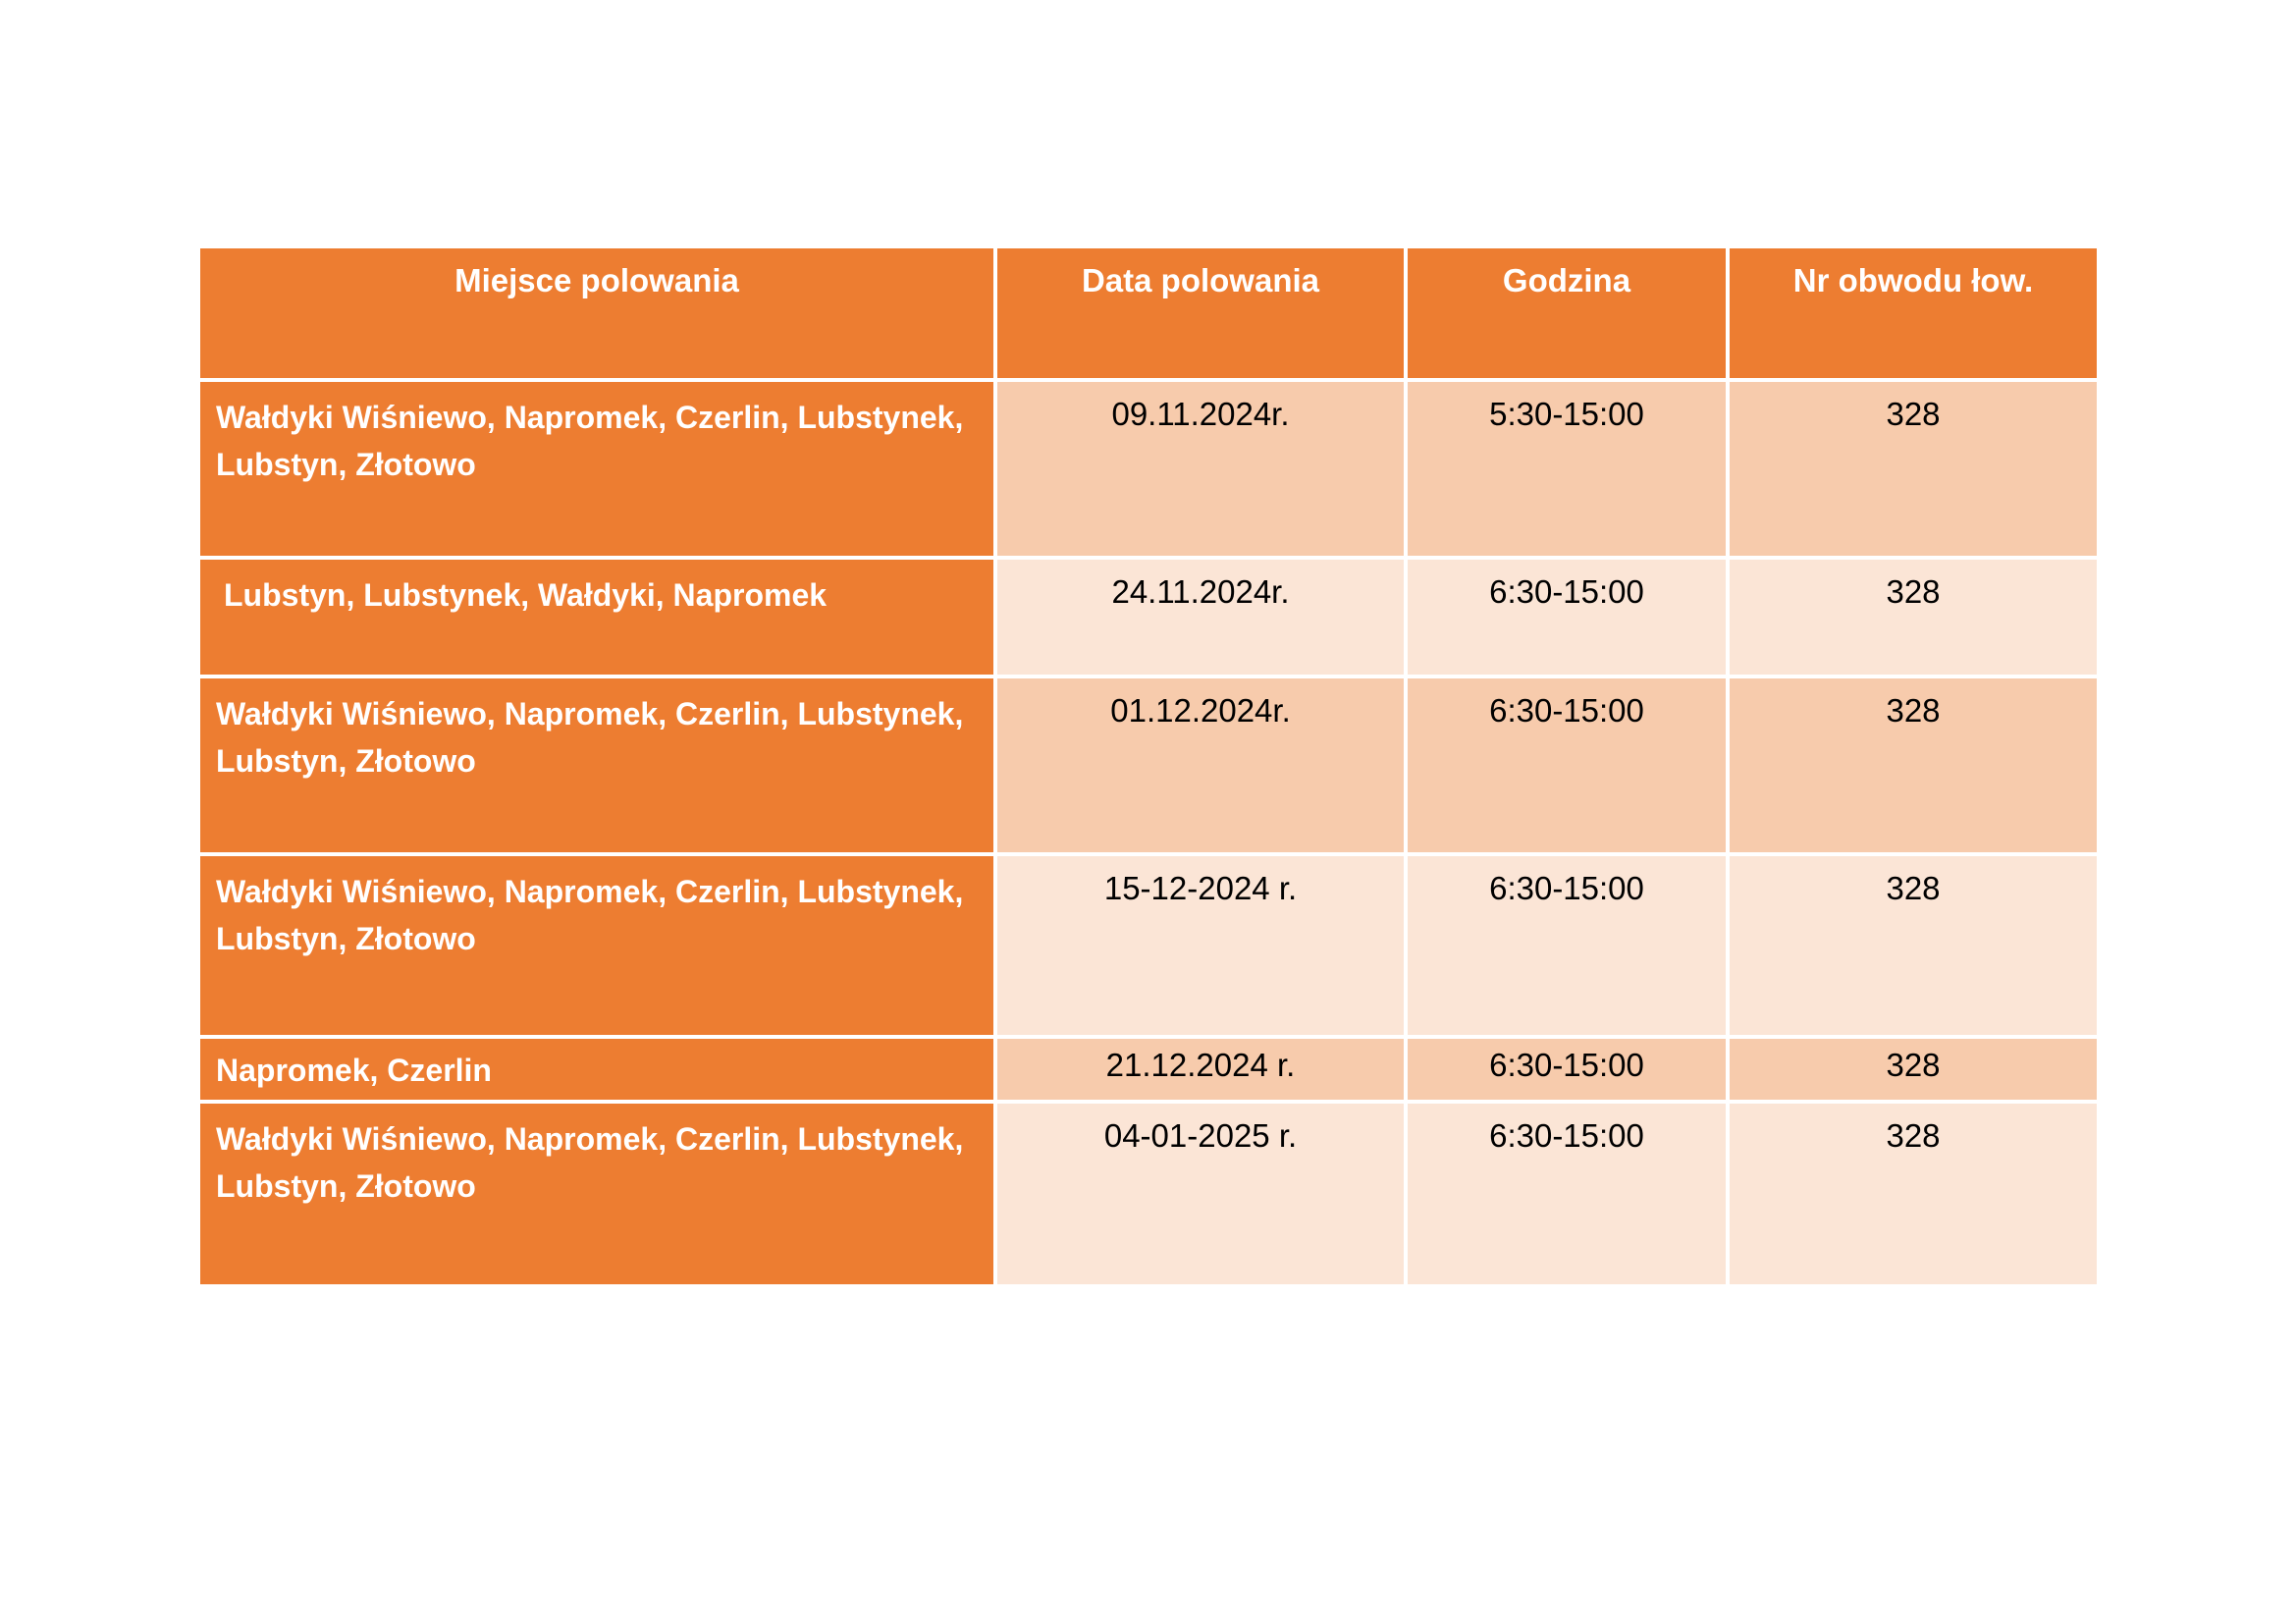  Describe the element at coordinates (1567, 469) in the screenshot. I see `cell-time: 5:30-15:00` at that location.